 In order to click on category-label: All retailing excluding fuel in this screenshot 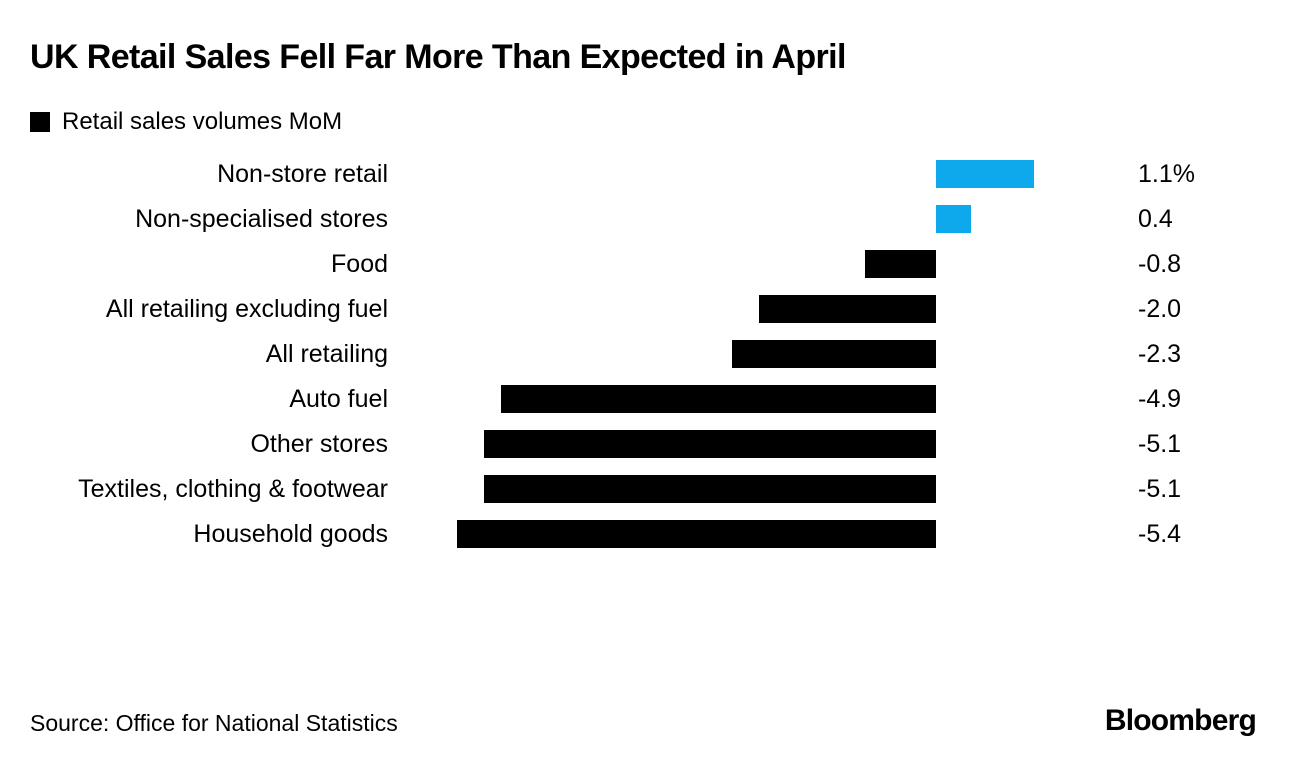, I will do `click(246, 309)`.